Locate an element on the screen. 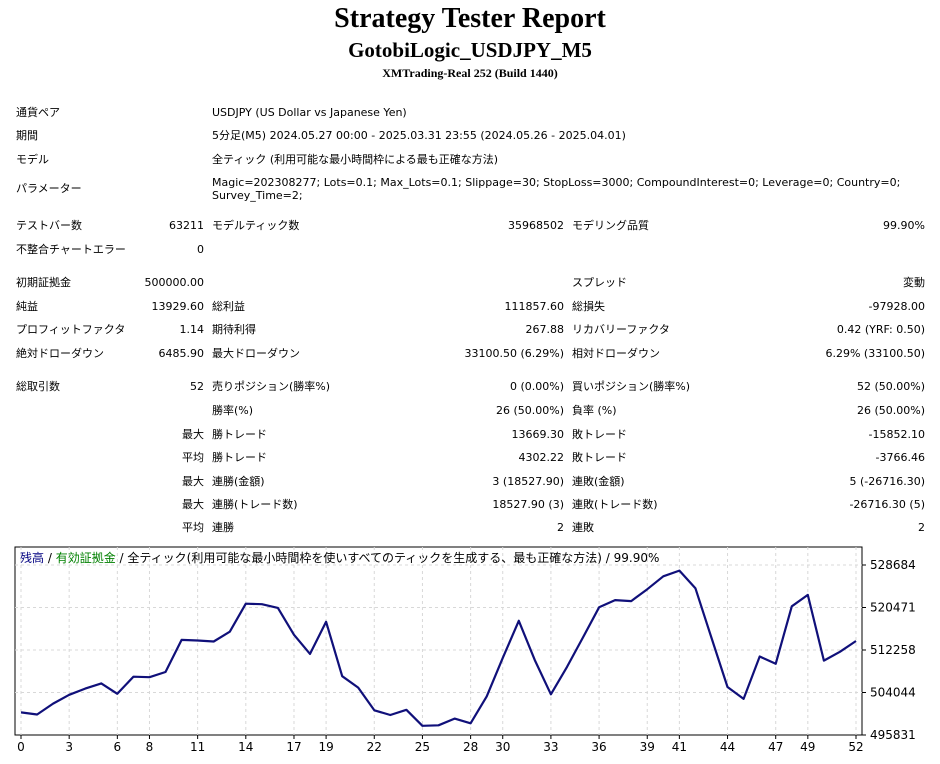 This screenshot has width=940, height=764. gross-profit-label: 総利益 is located at coordinates (228, 306).